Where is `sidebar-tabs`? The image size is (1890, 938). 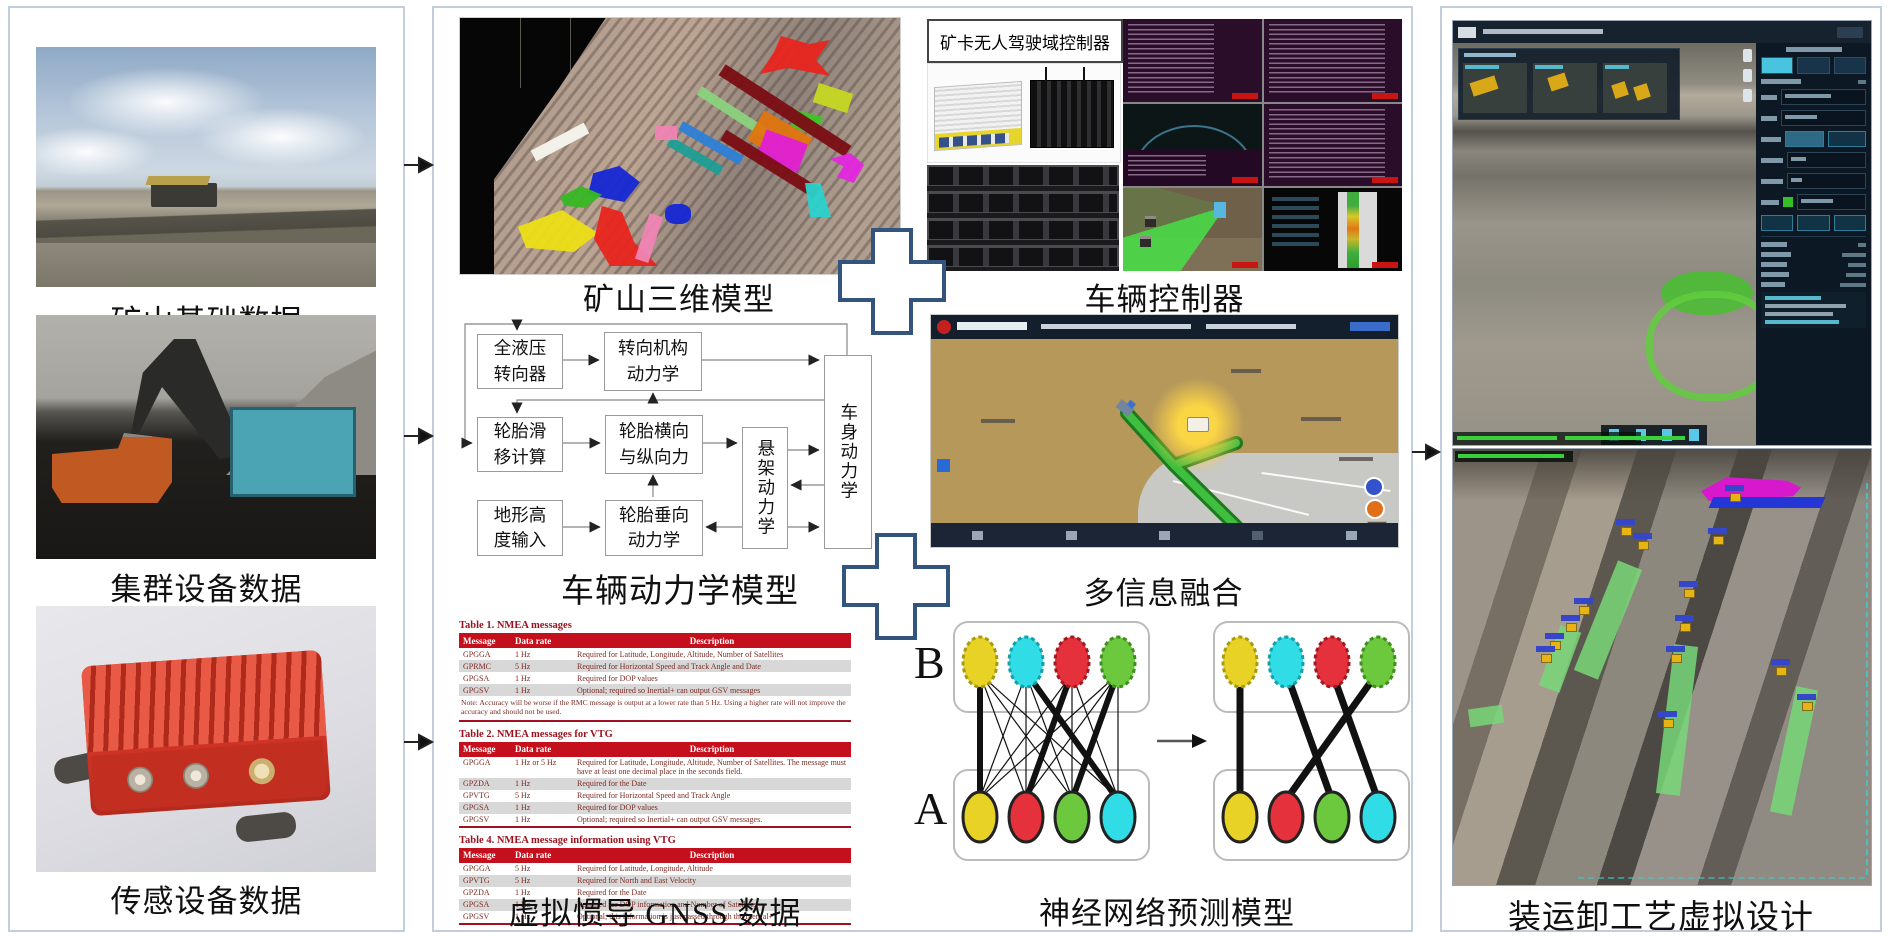
sidebar-tabs is located at coordinates (1813, 65).